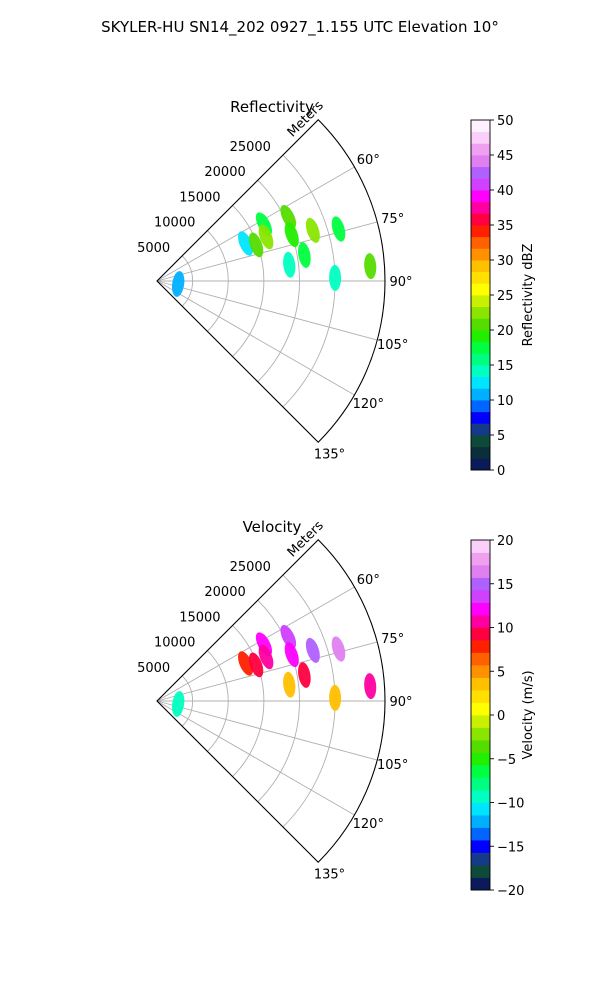 The image size is (600, 1000). I want to click on colorbar-tick-label: 30, so click(505, 261).